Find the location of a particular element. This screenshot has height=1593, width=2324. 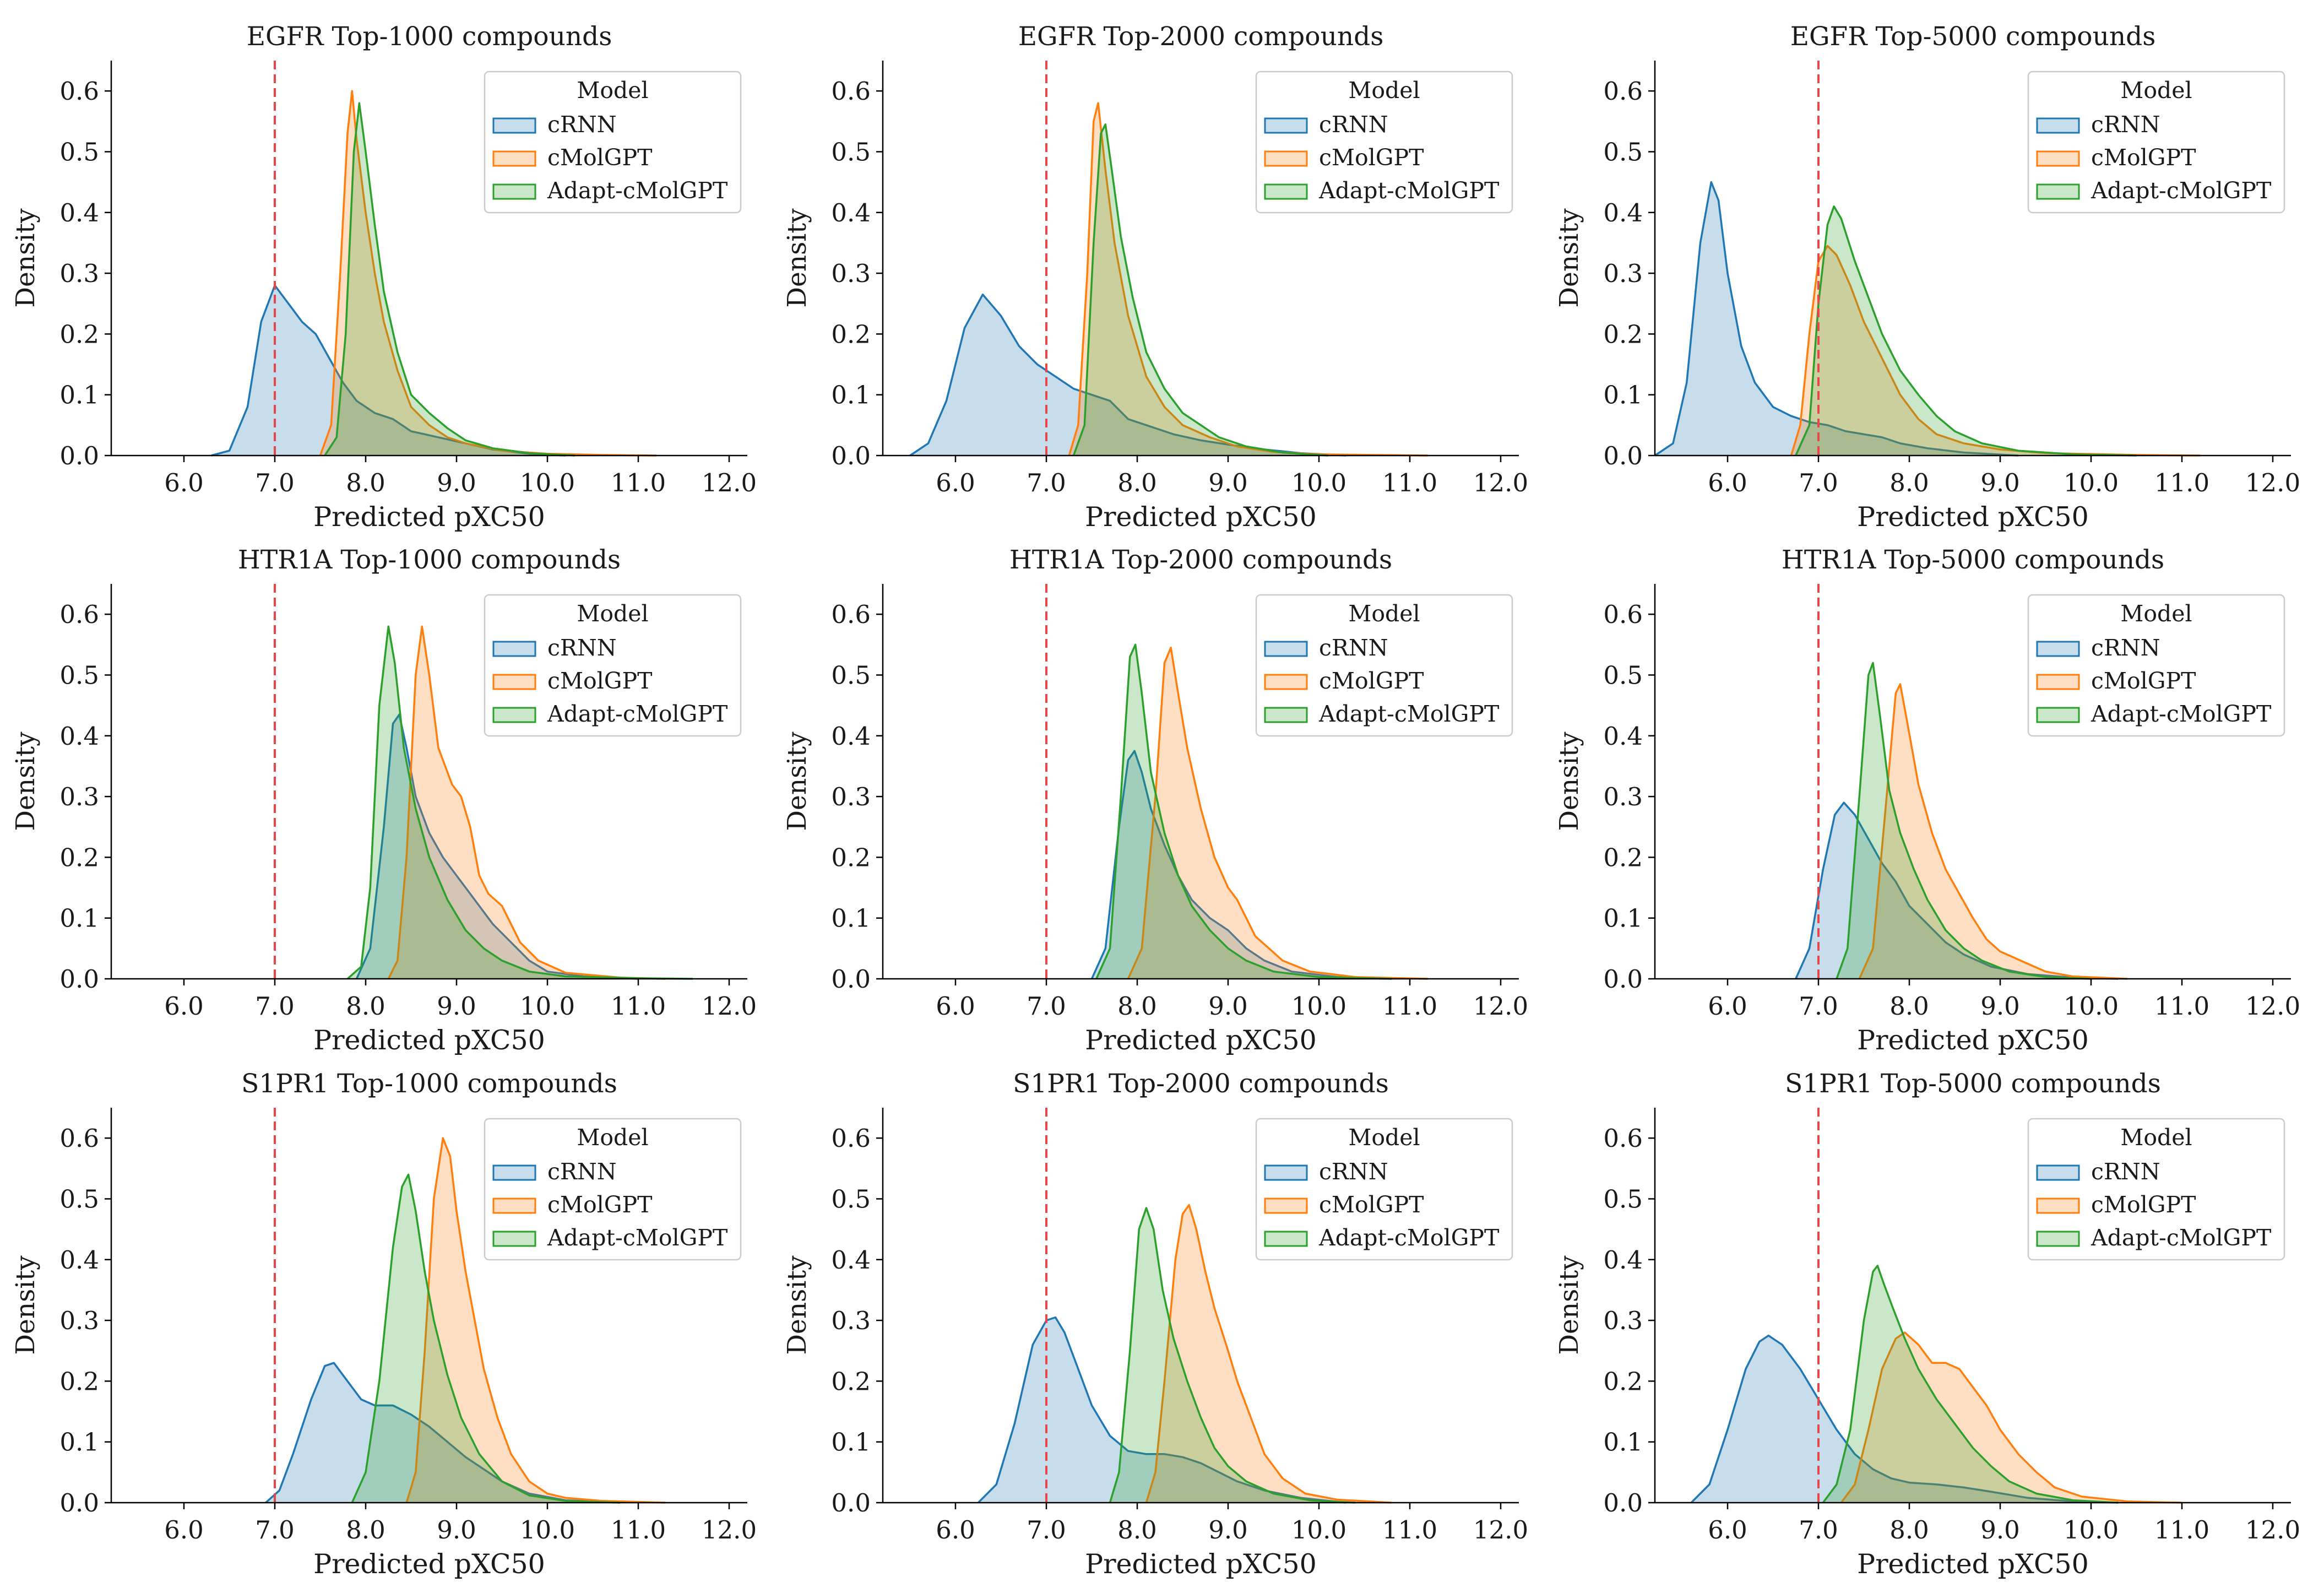

density-curve-cRNN is located at coordinates (1836, 319).